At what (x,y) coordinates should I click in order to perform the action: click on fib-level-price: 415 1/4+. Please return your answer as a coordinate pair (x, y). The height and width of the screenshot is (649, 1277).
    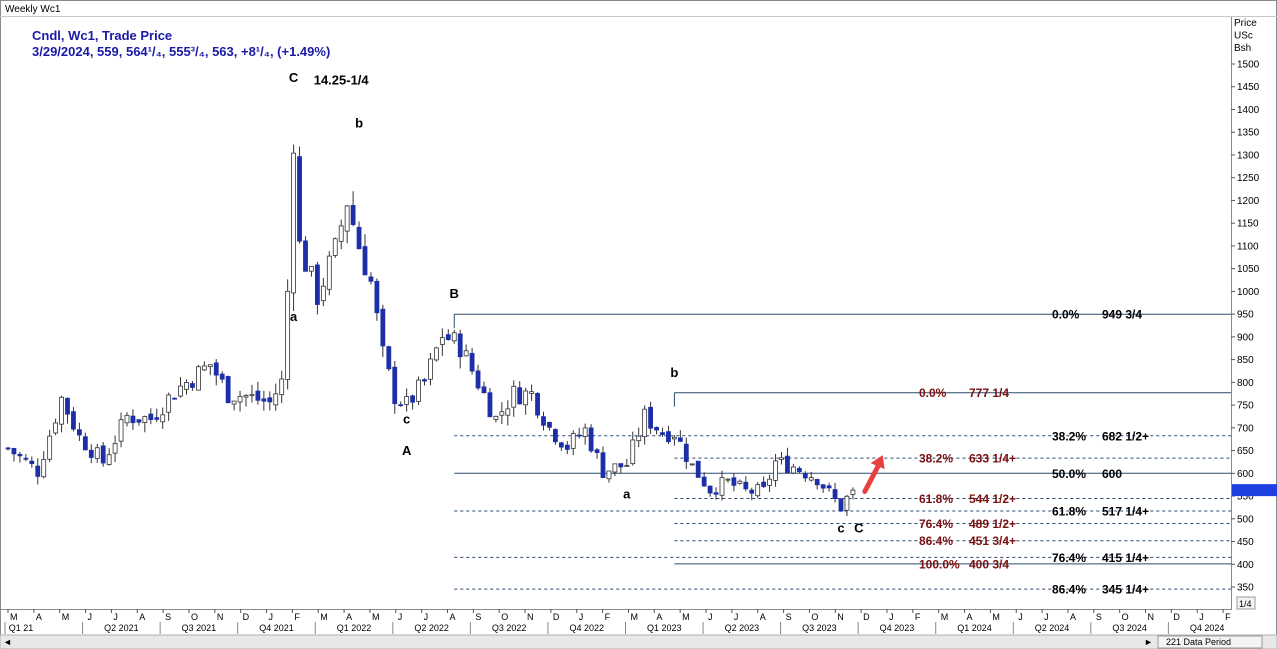
    Looking at the image, I should click on (1125, 558).